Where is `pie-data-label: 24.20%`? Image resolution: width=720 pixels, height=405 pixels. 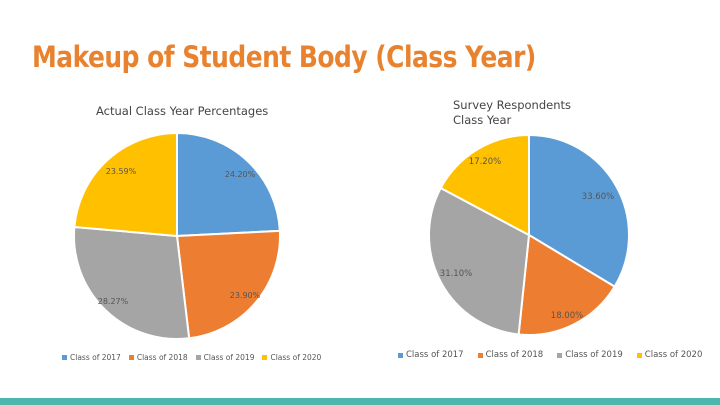 pie-data-label: 24.20% is located at coordinates (240, 174).